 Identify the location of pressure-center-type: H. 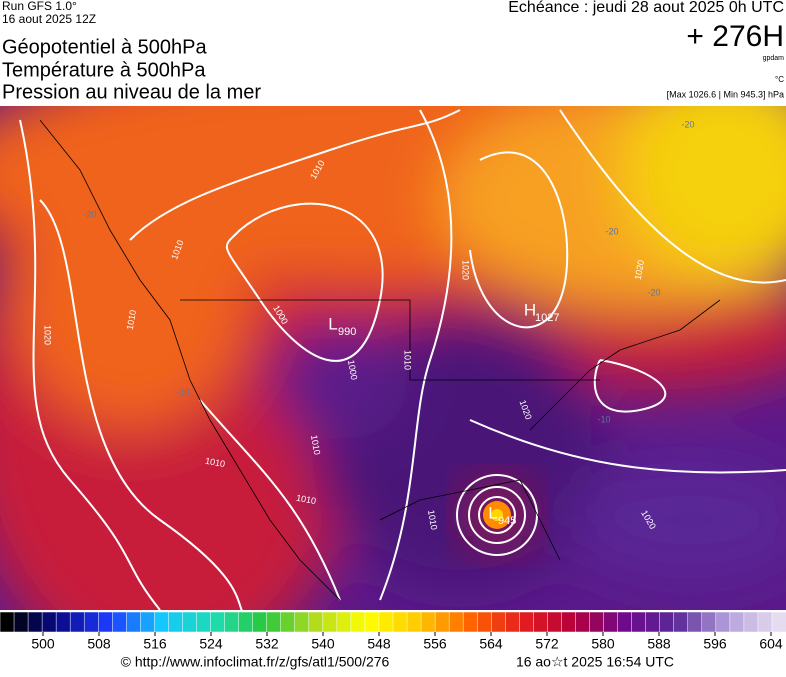
(530, 309).